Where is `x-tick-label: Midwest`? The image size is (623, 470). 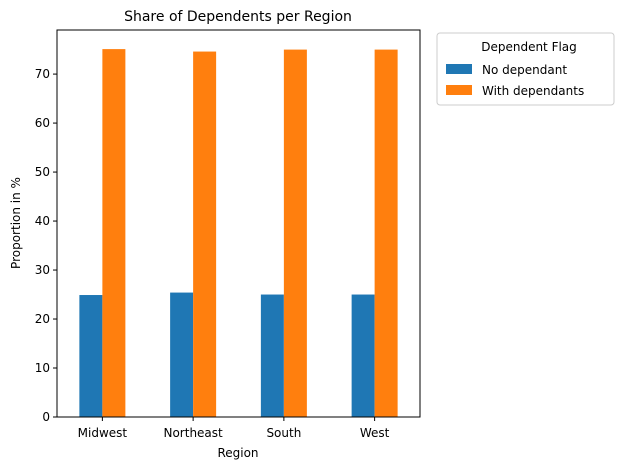 x-tick-label: Midwest is located at coordinates (103, 433).